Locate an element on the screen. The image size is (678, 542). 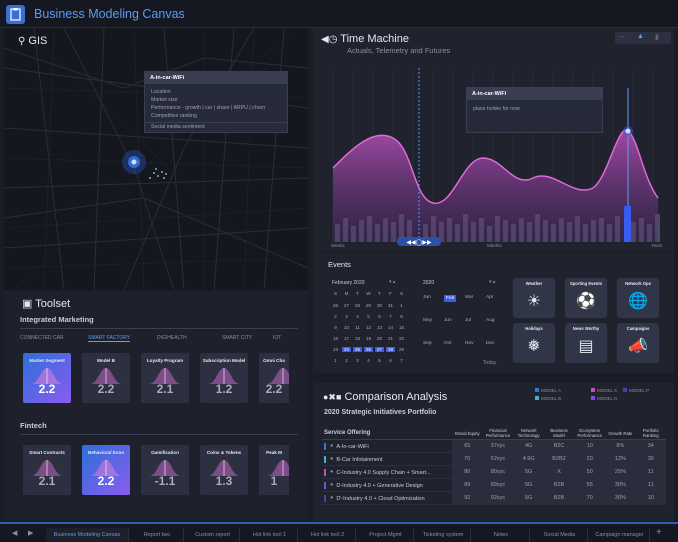
bottom-tab: Report two is located at coordinates (157, 535).